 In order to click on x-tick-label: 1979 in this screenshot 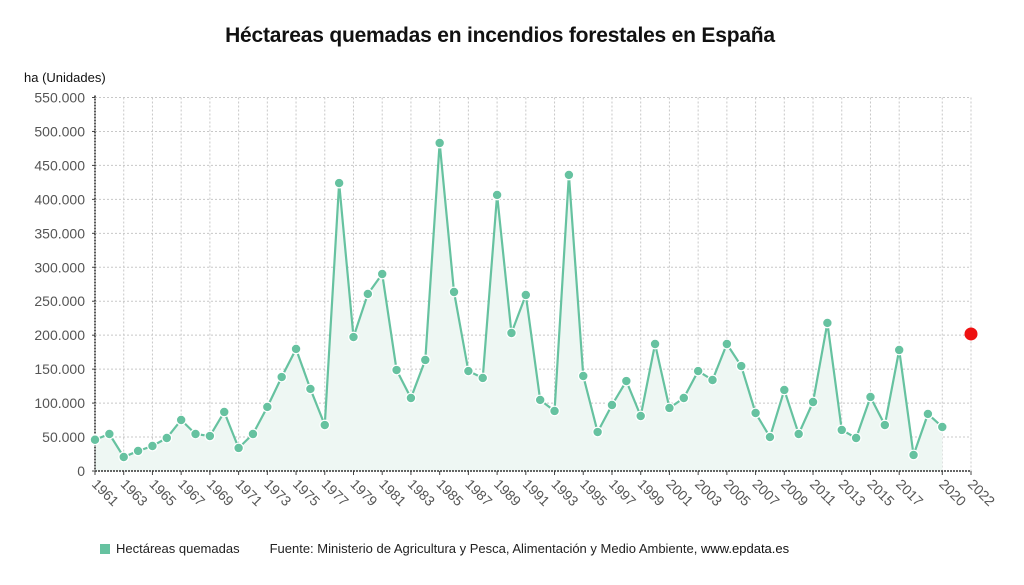, I will do `click(363, 492)`.